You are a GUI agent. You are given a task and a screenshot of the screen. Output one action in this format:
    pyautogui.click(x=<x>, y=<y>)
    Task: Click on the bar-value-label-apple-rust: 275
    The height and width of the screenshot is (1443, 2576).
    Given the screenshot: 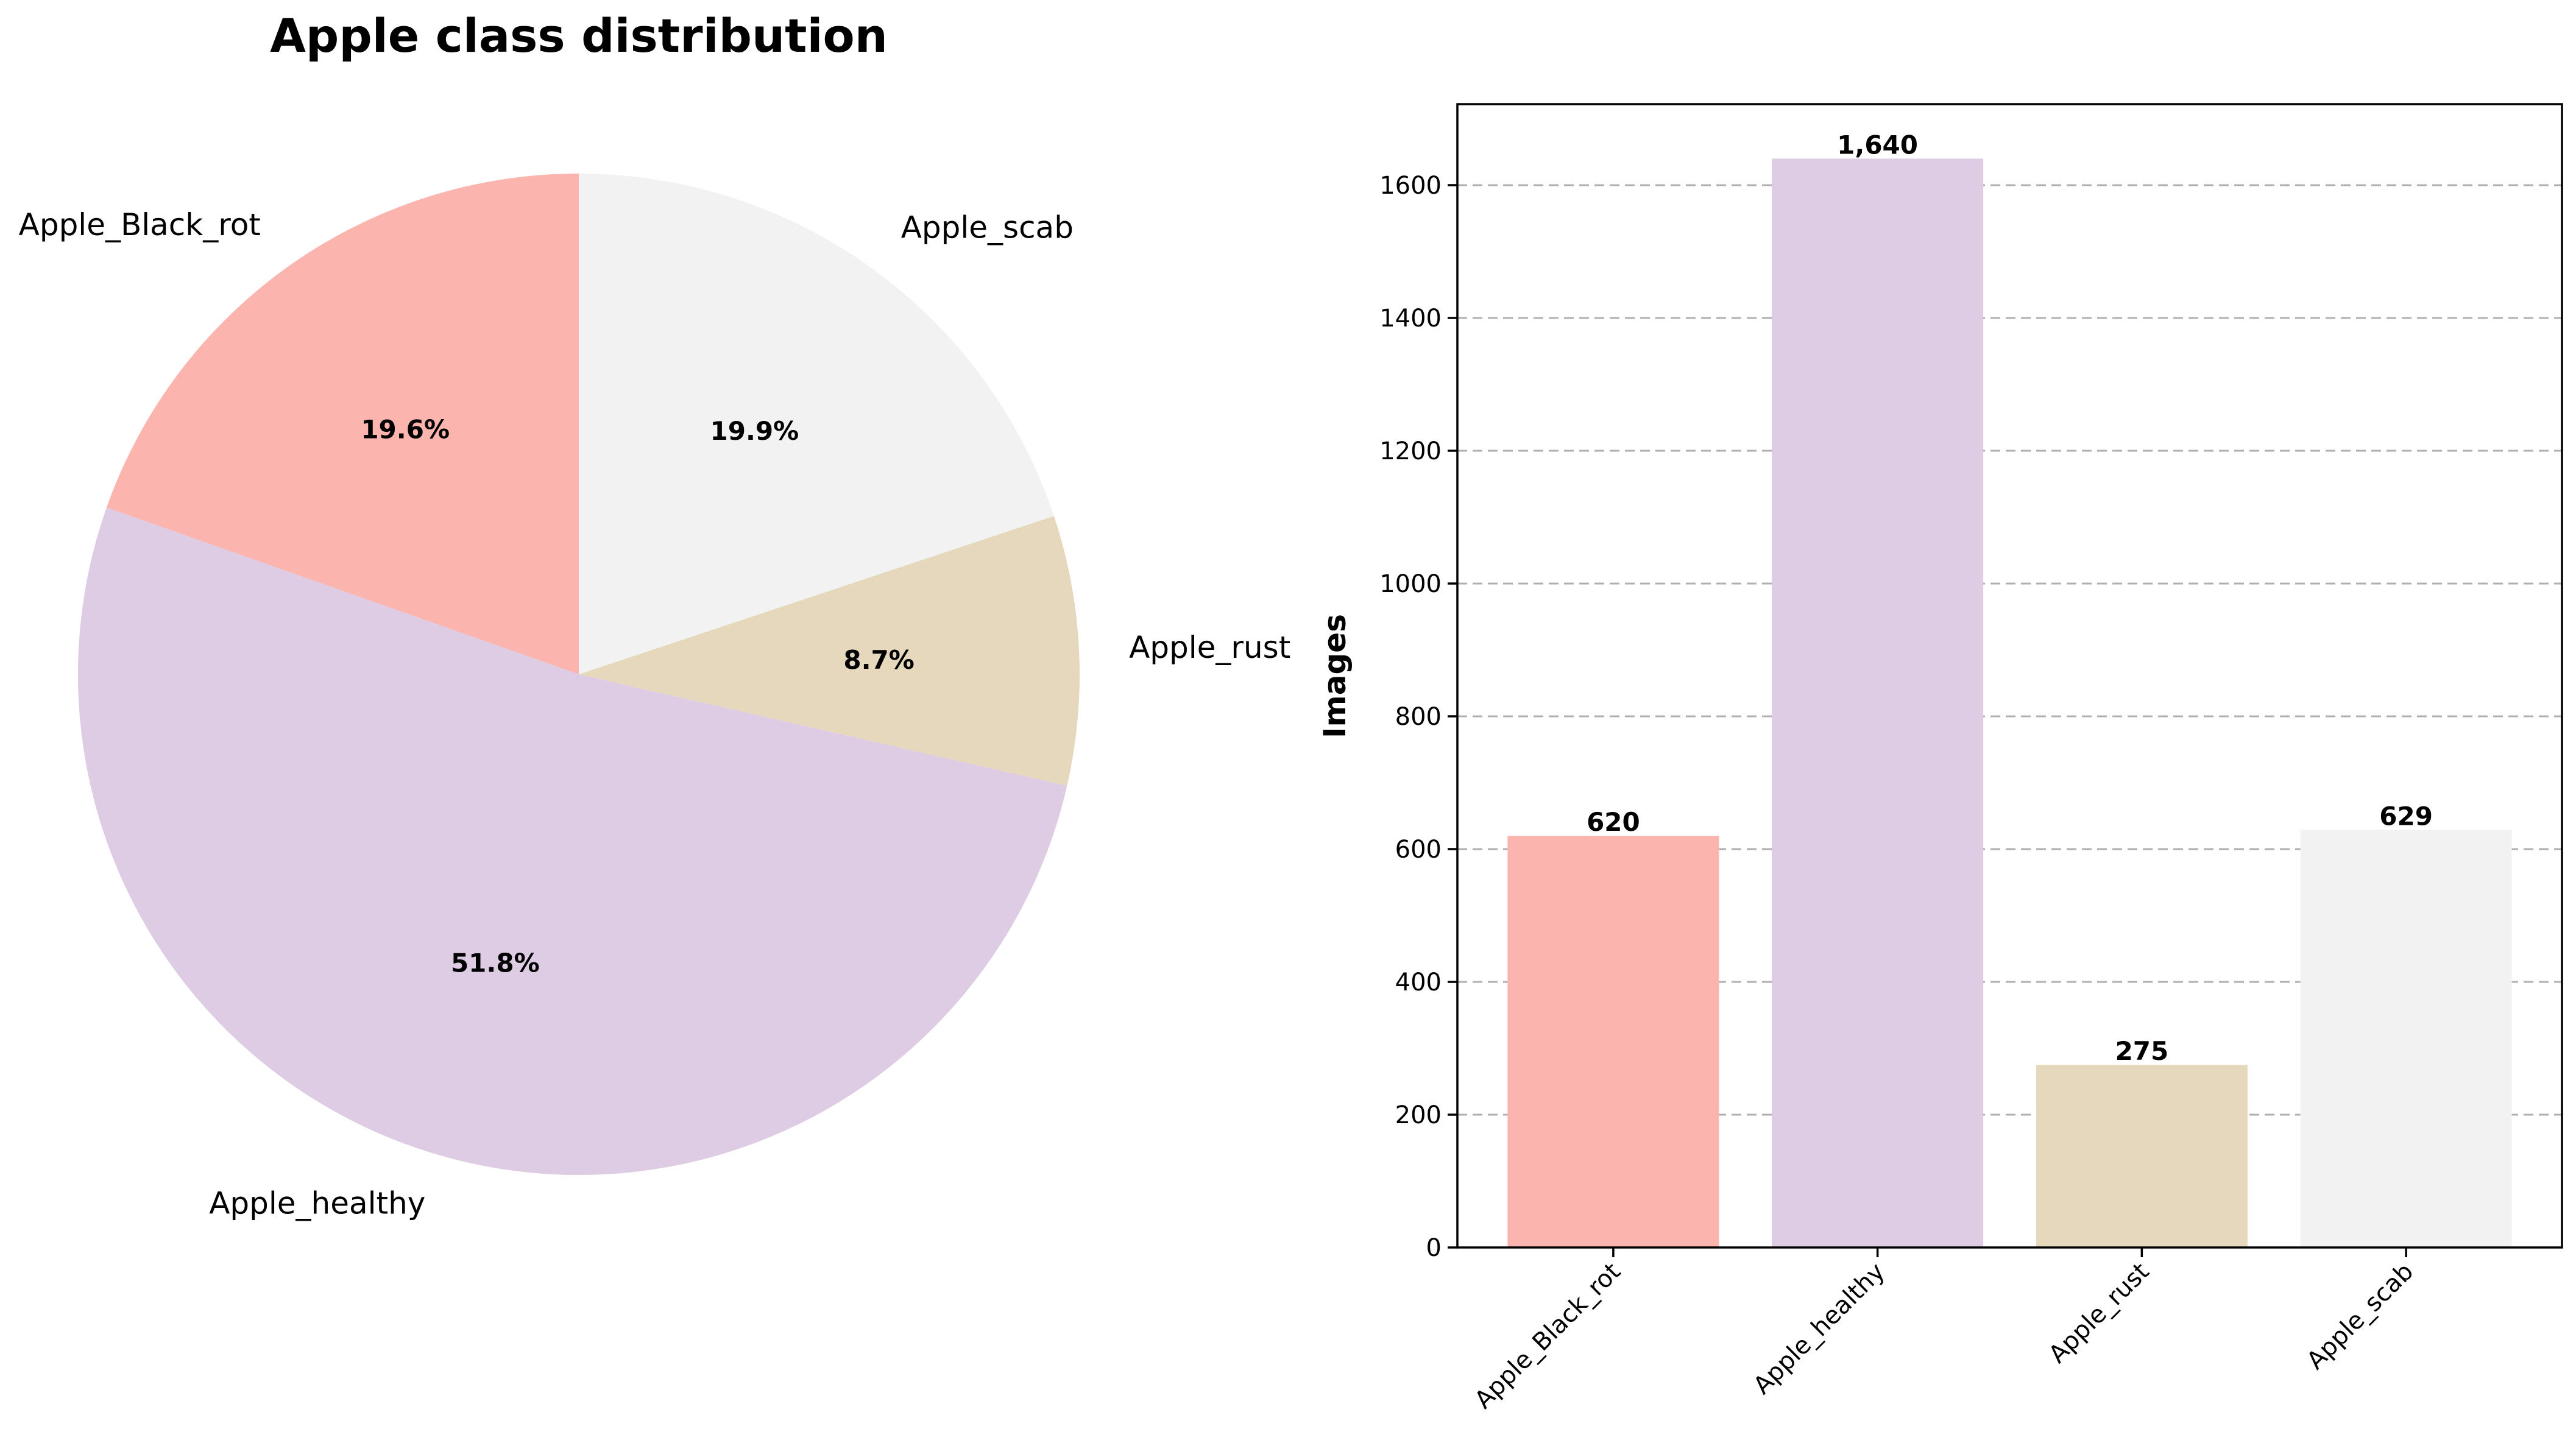 What is the action you would take?
    pyautogui.click(x=2142, y=1051)
    